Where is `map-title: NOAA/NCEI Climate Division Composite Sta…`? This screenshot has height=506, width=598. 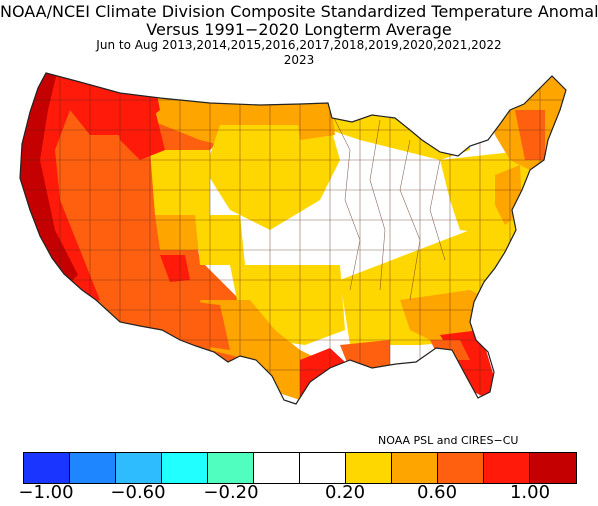
map-title: NOAA/NCEI Climate Division Composite Sta… is located at coordinates (299, 11).